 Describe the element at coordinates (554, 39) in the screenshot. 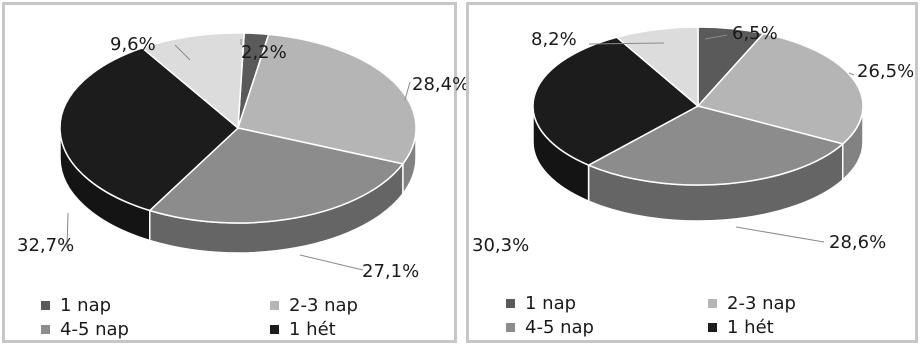

I see `data-label: 8,2%` at that location.